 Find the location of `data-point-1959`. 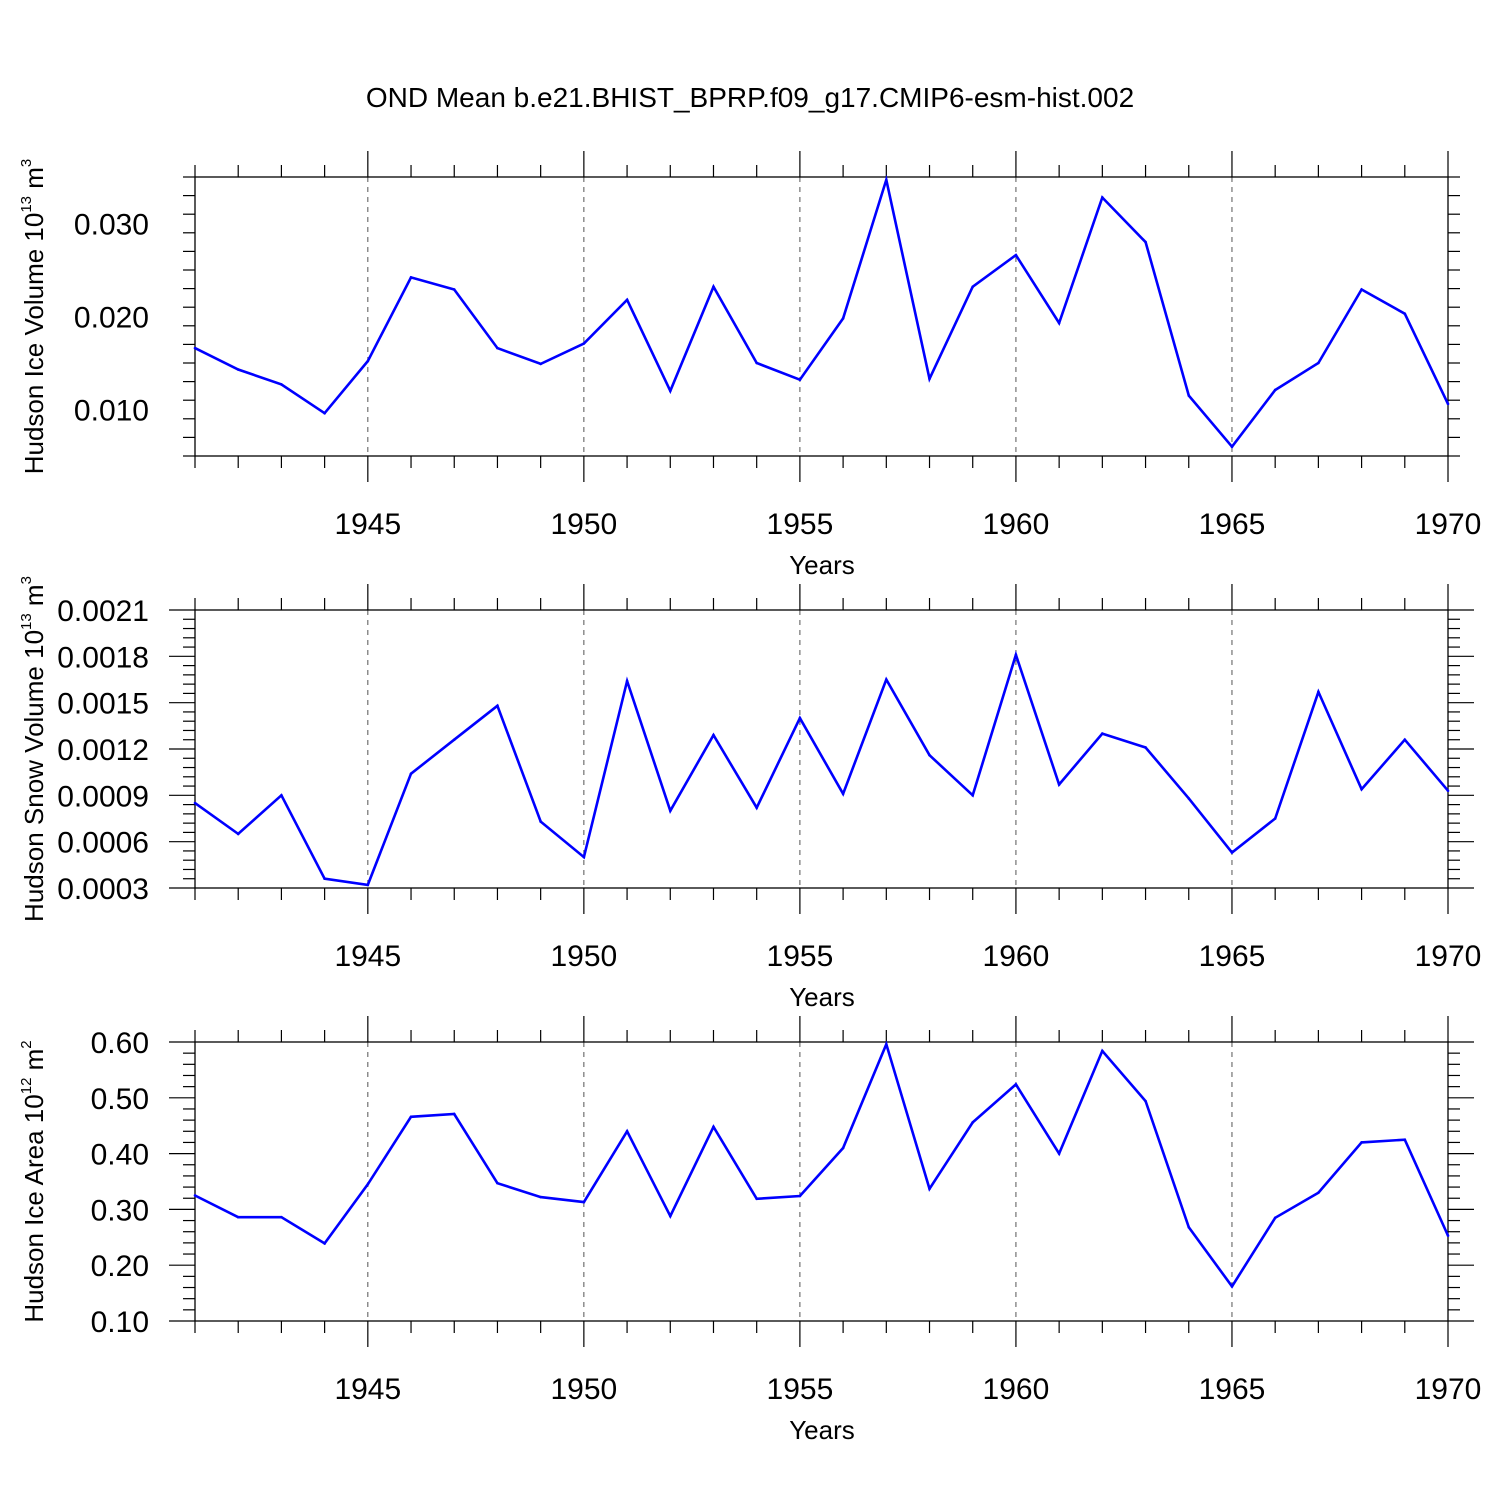

data-point-1959 is located at coordinates (973, 1122).